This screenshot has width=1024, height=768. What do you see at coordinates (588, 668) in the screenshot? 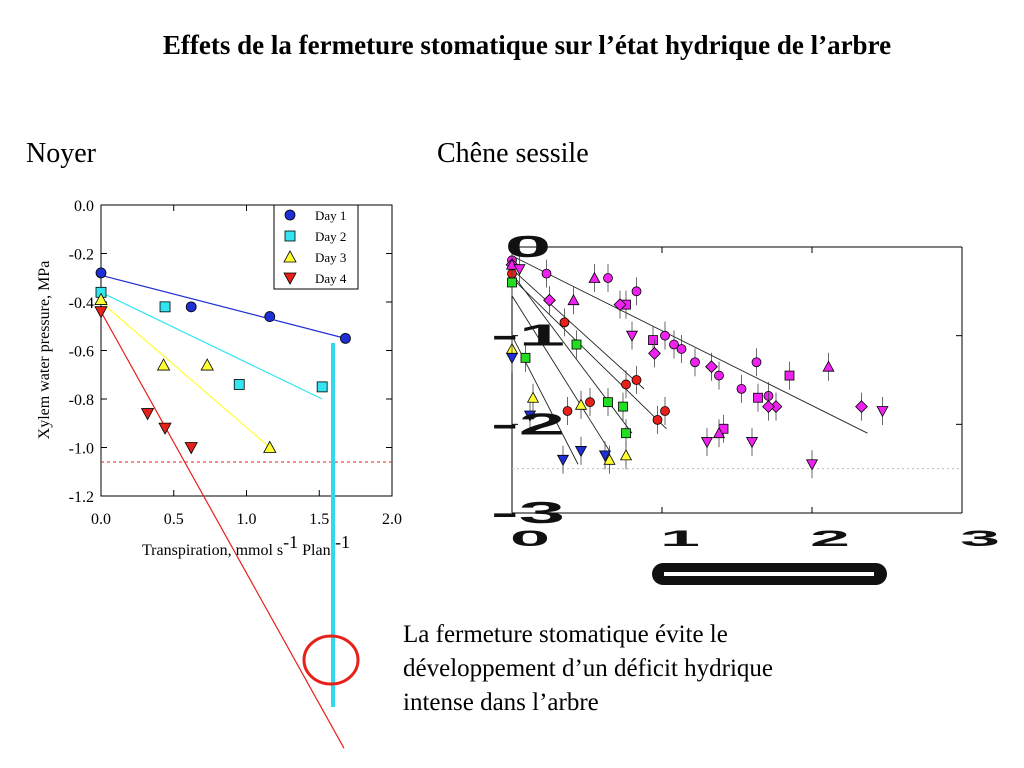
I see `conclusion-line-2: développement d’un déficit hydrique` at bounding box center [588, 668].